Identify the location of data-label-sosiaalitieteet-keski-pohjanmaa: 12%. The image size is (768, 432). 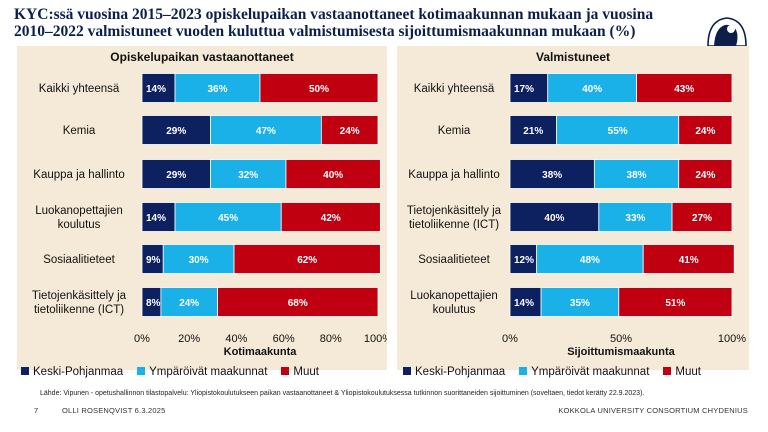
(524, 260).